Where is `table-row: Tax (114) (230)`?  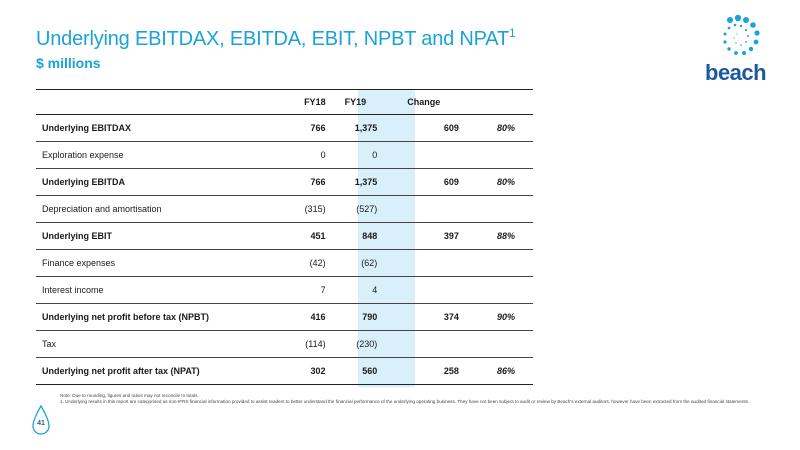
table-row: Tax (114) (230) is located at coordinates (284, 344).